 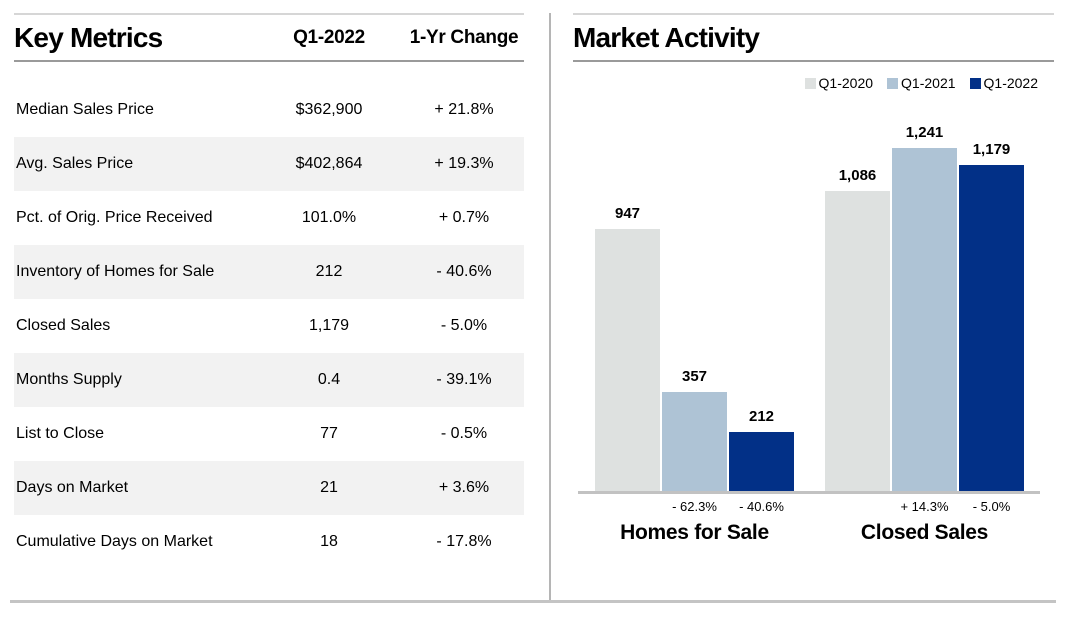 What do you see at coordinates (857, 175) in the screenshot?
I see `bar-value-label: 1,086` at bounding box center [857, 175].